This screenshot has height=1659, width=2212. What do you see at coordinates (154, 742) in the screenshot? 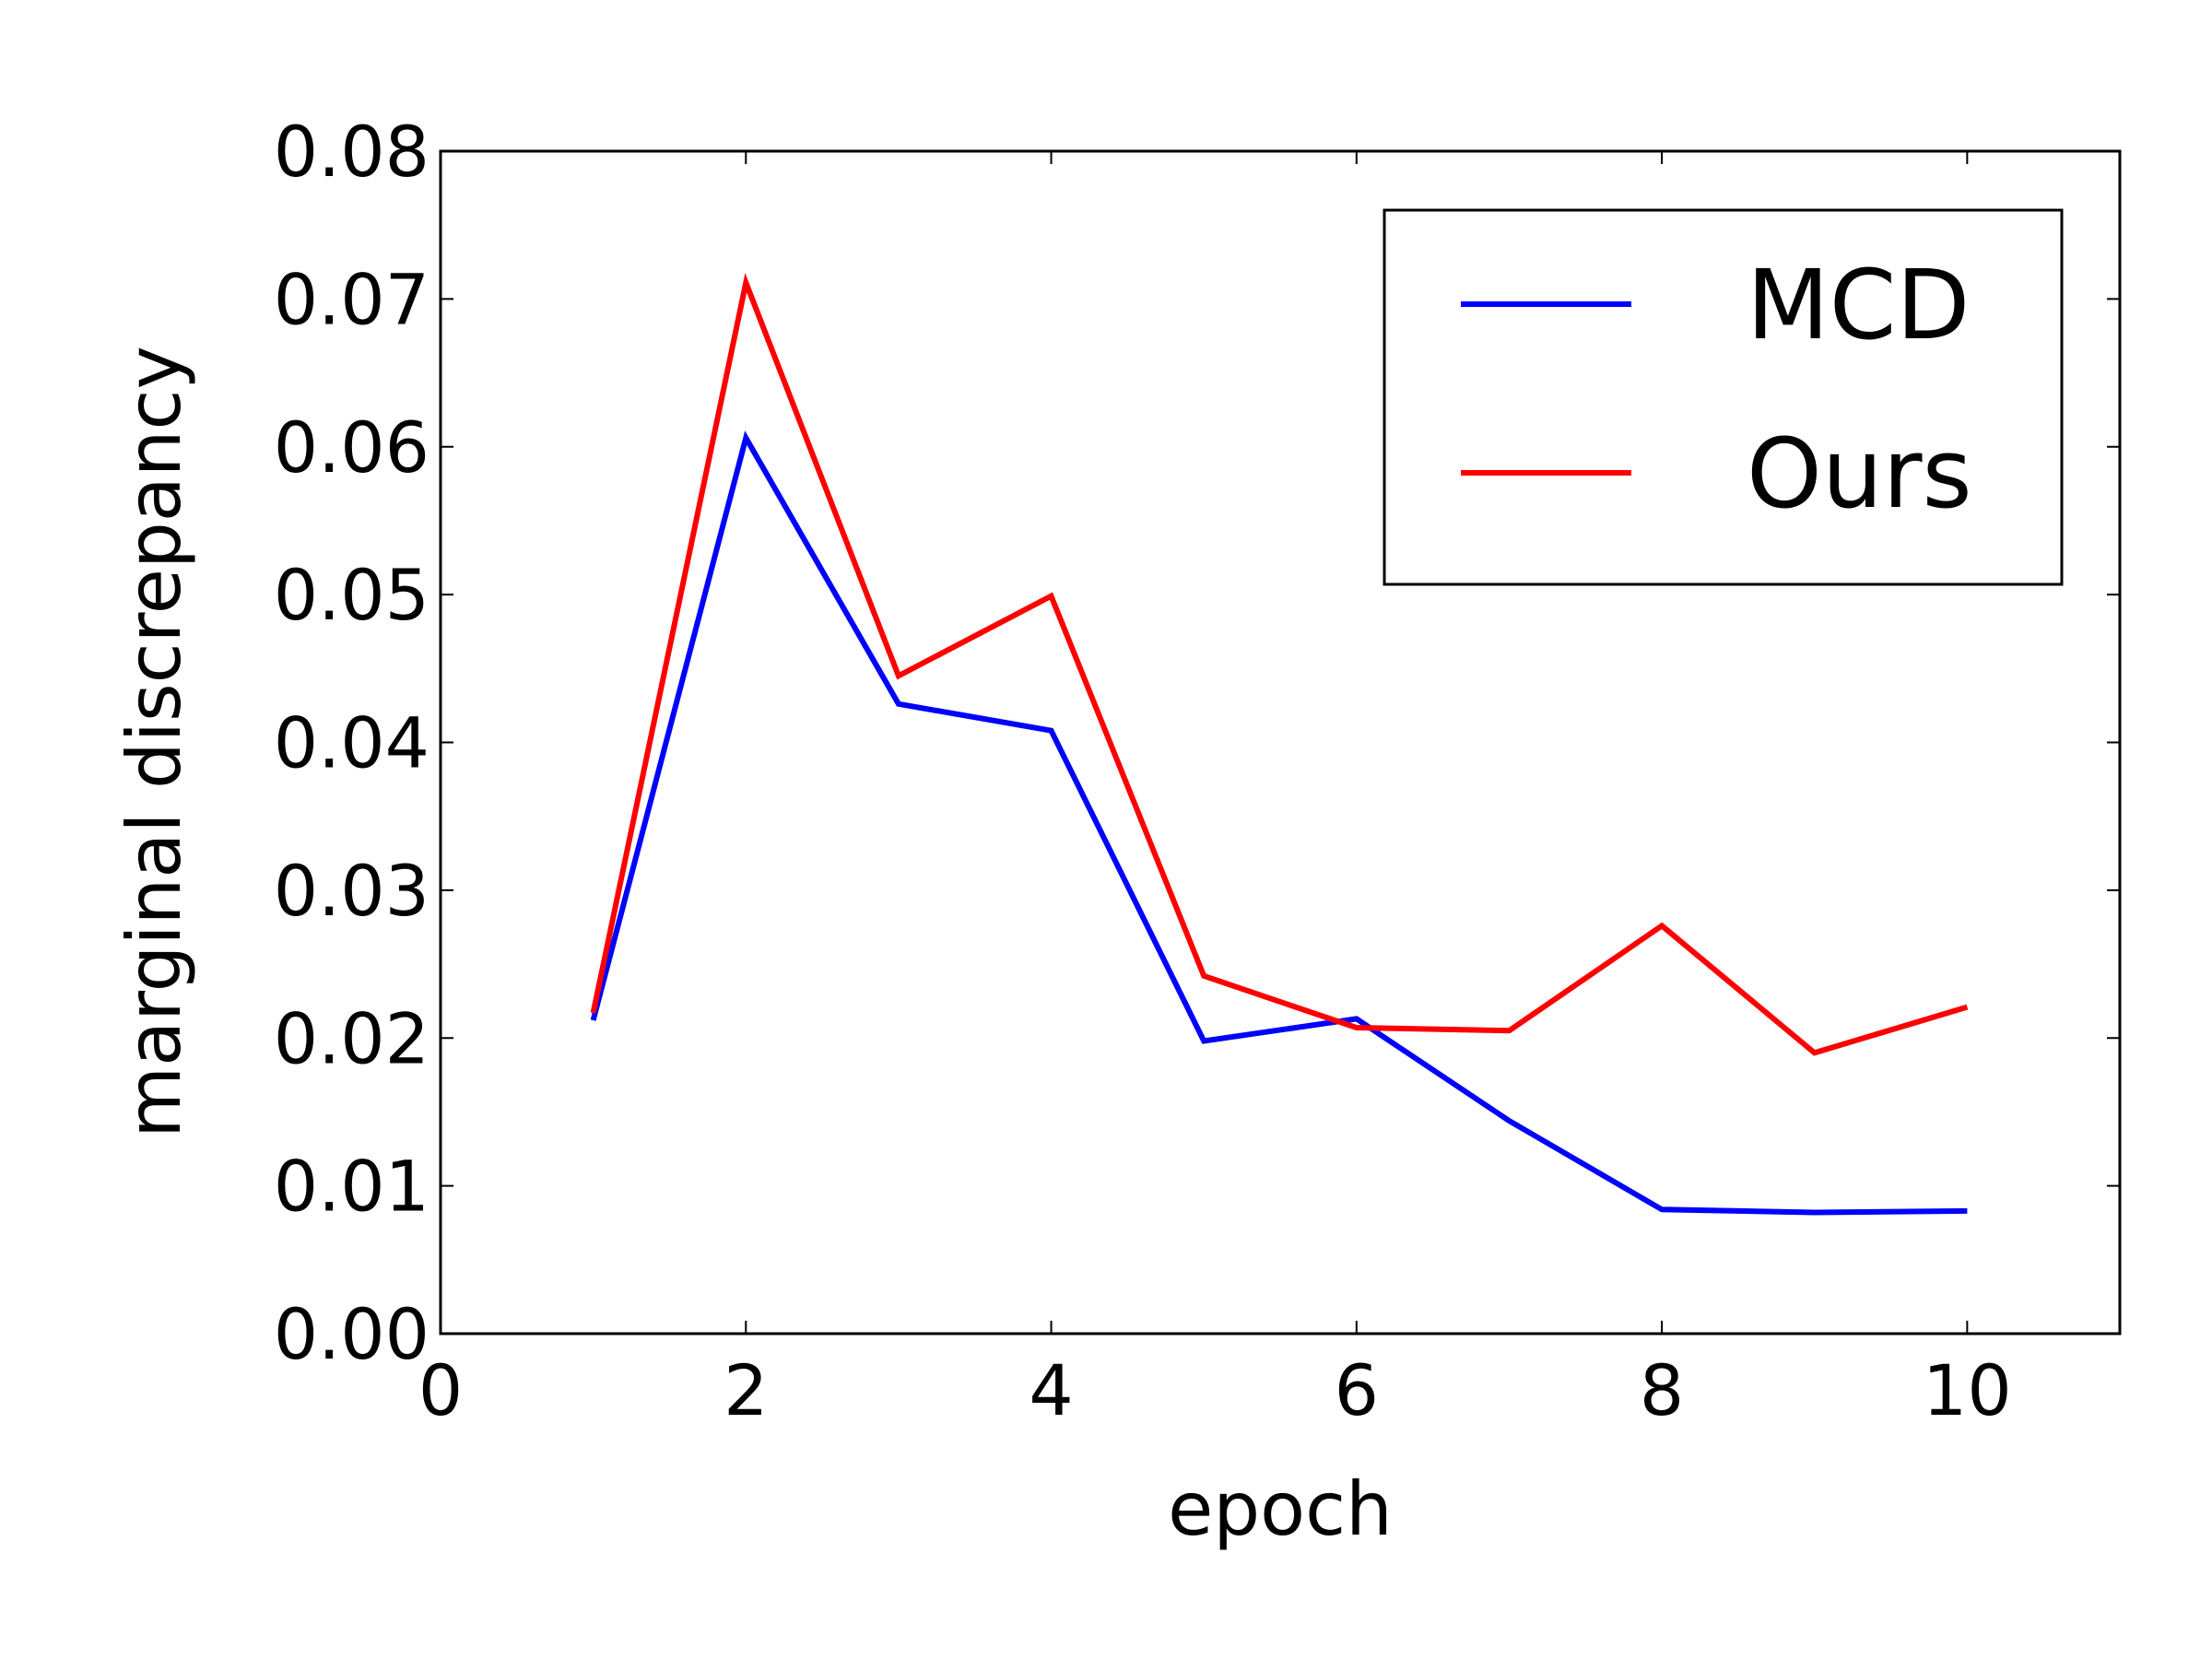
I see `y-axis-label: marginal discrepancy` at bounding box center [154, 742].